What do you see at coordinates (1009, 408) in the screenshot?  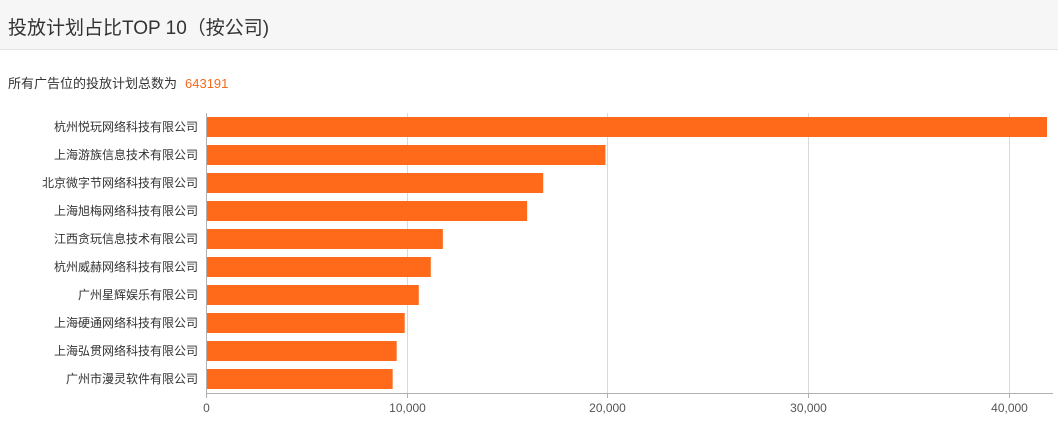 I see `x-tick-label: 40,000` at bounding box center [1009, 408].